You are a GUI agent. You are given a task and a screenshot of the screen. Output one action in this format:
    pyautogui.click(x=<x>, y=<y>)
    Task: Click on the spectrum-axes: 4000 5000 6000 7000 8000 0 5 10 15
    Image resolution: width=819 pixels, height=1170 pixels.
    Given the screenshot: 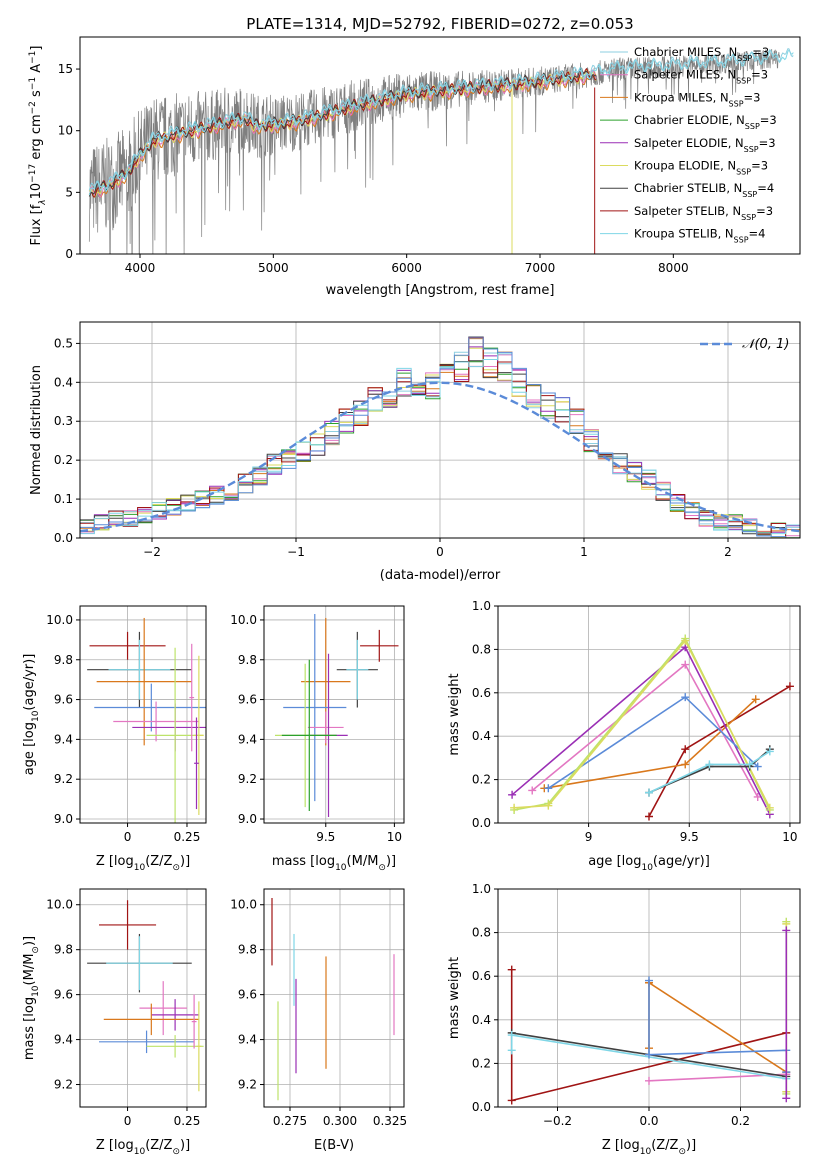 What is the action you would take?
    pyautogui.click(x=373, y=168)
    